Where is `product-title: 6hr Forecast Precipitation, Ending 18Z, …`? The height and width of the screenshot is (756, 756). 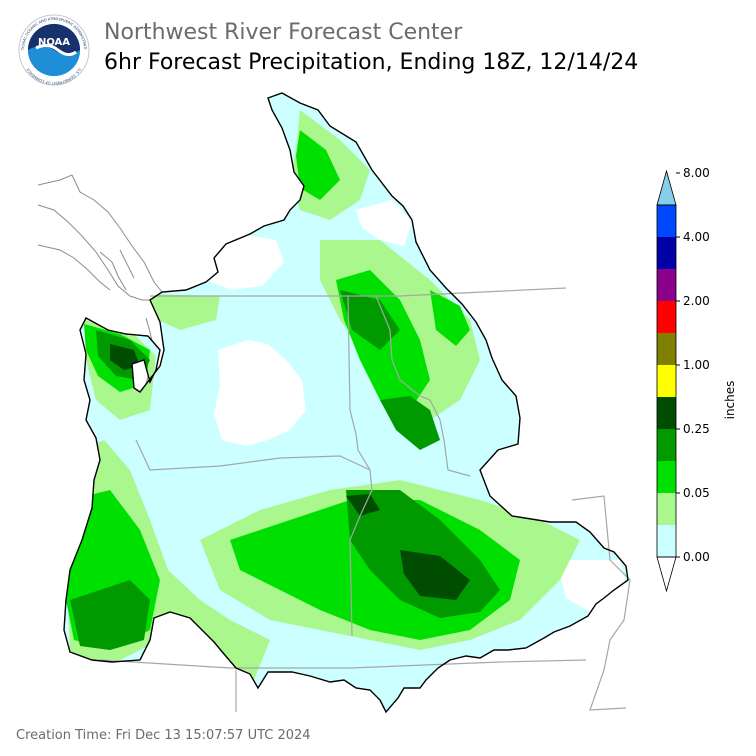 product-title: 6hr Forecast Precipitation, Ending 18Z, … is located at coordinates (371, 62).